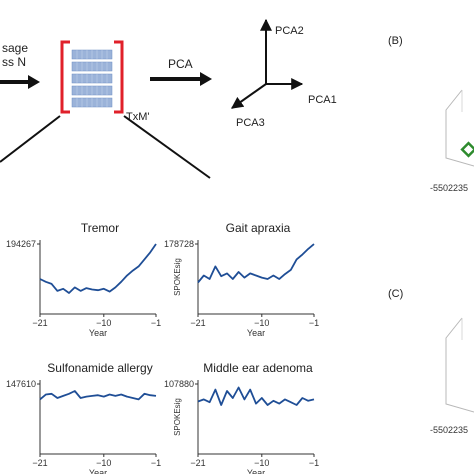 Image resolution: width=474 pixels, height=474 pixels. I want to click on chart-sulfonamide-allergy: Sulfonamide allergy 147610 −21 −10 −1 Year, so click(83, 417).